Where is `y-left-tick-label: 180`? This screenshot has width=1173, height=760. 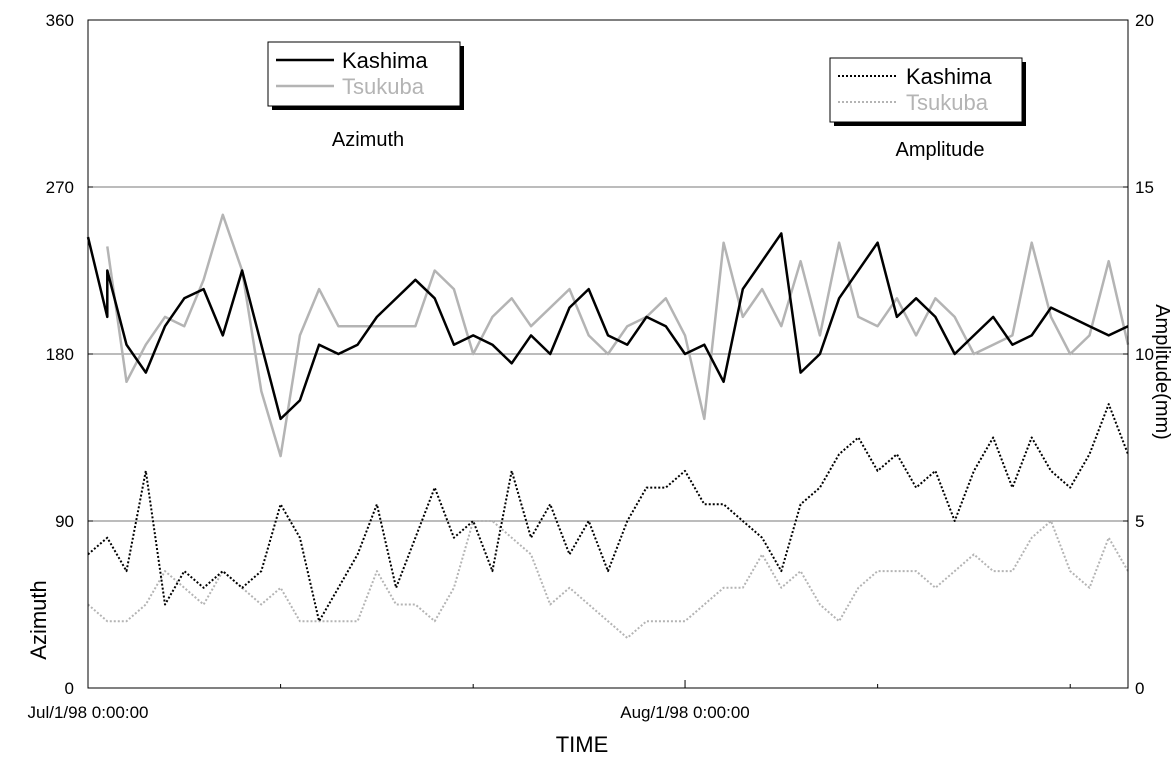
y-left-tick-label: 180 is located at coordinates (60, 354).